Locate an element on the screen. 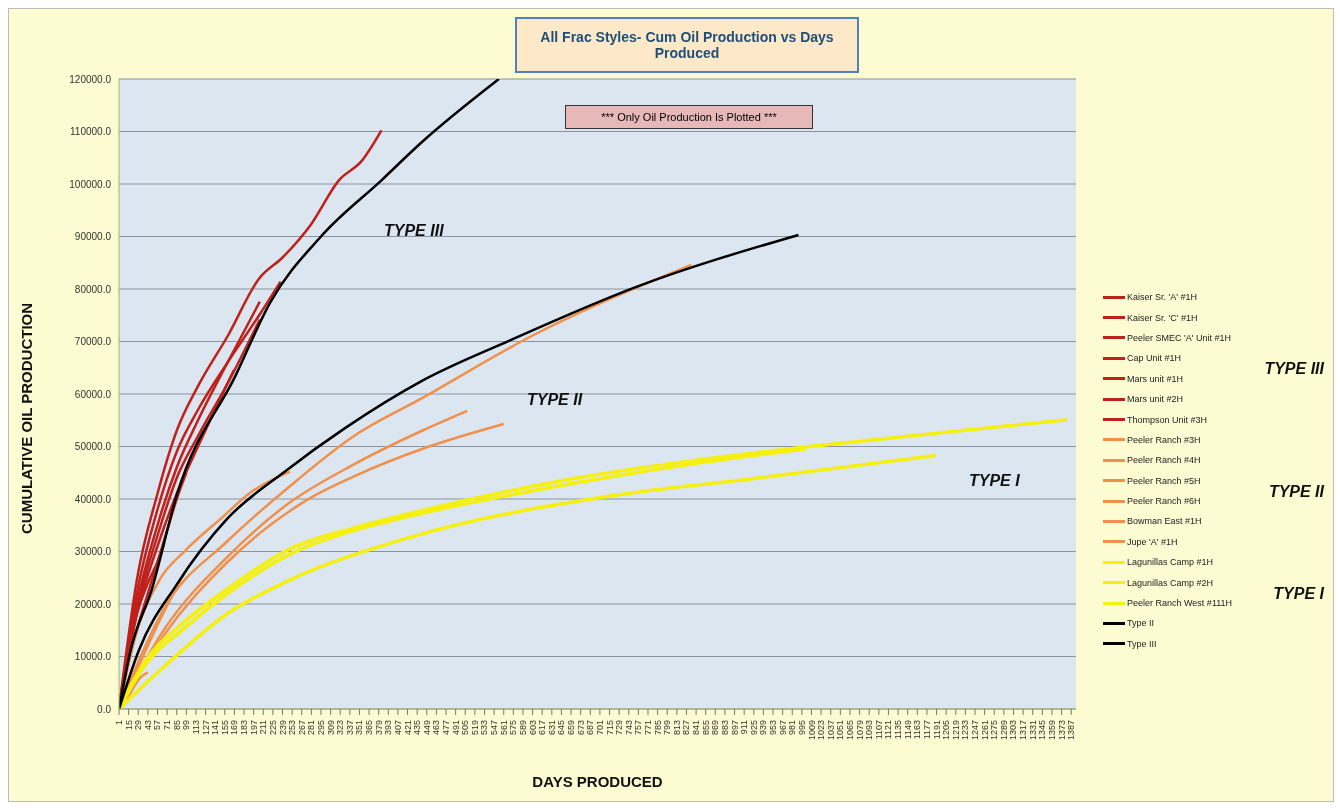 The width and height of the screenshot is (1340, 808). legend-label: Kaiser Sr. 'A' #1H is located at coordinates (1162, 298).